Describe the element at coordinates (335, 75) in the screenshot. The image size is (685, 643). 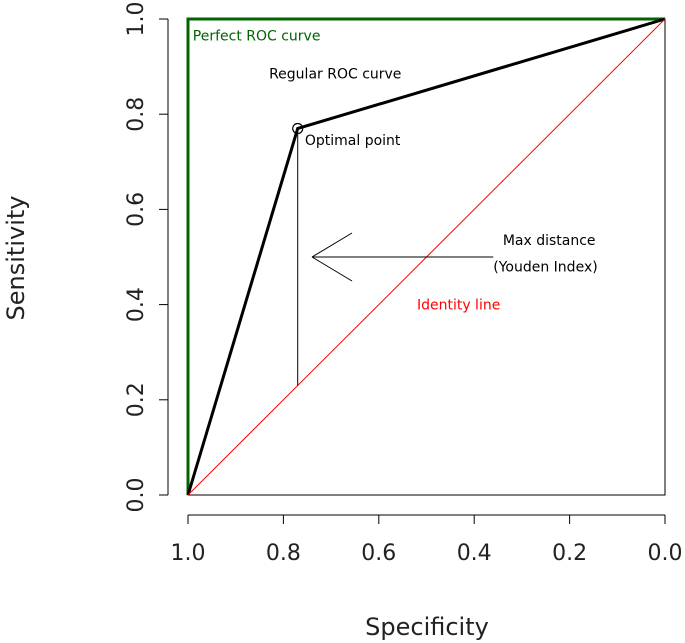
I see `annotation-label: Regular ROC curve` at that location.